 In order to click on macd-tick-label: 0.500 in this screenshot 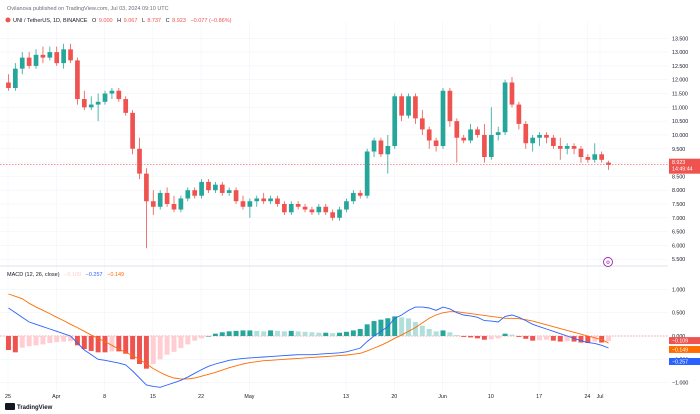, I will do `click(678, 314)`.